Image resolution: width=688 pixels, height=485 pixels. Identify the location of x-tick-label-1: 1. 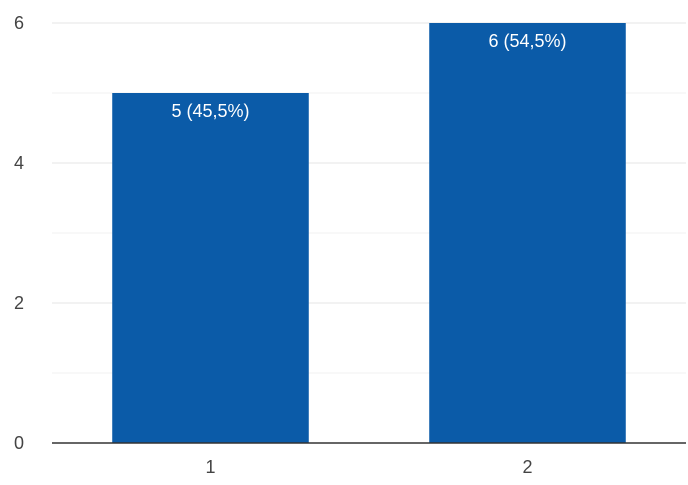
(210, 467).